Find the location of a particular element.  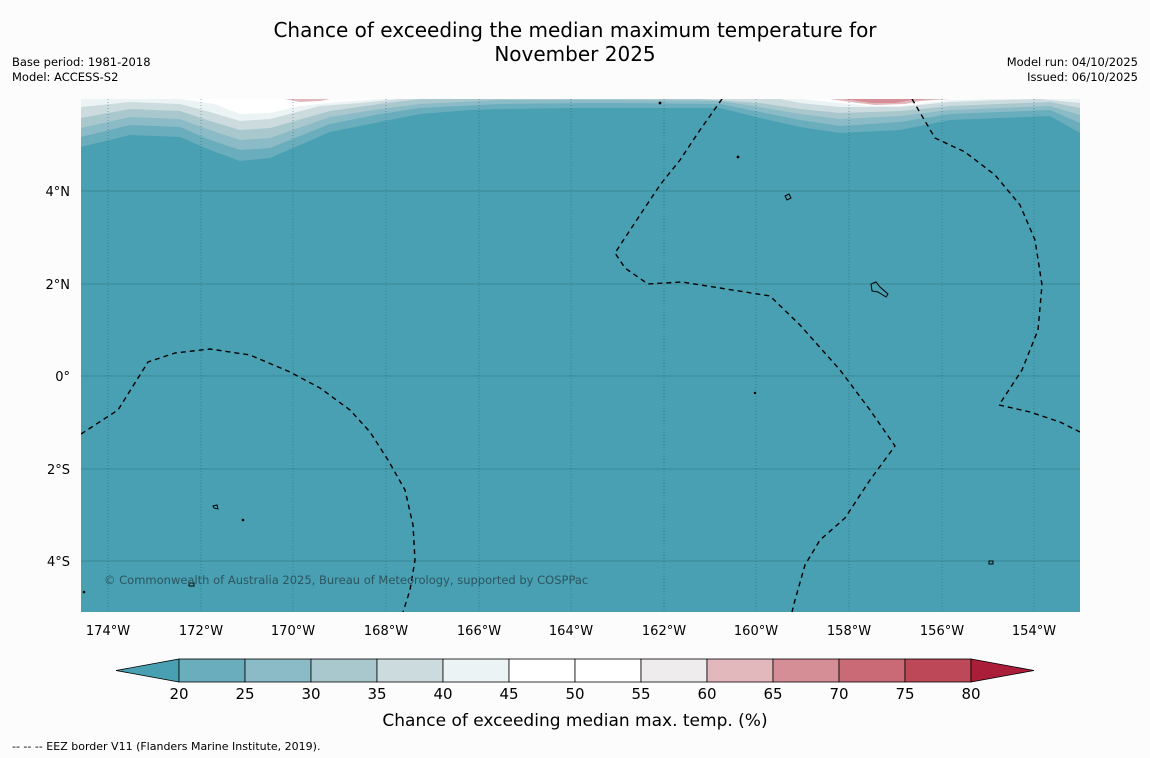

y-tick-label: 2°S is located at coordinates (58, 470).